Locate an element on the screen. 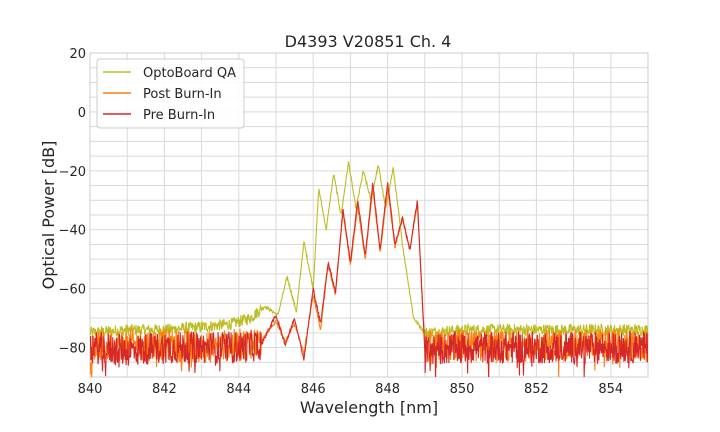 The image size is (720, 432). y-tick-label: −80 is located at coordinates (72, 349).